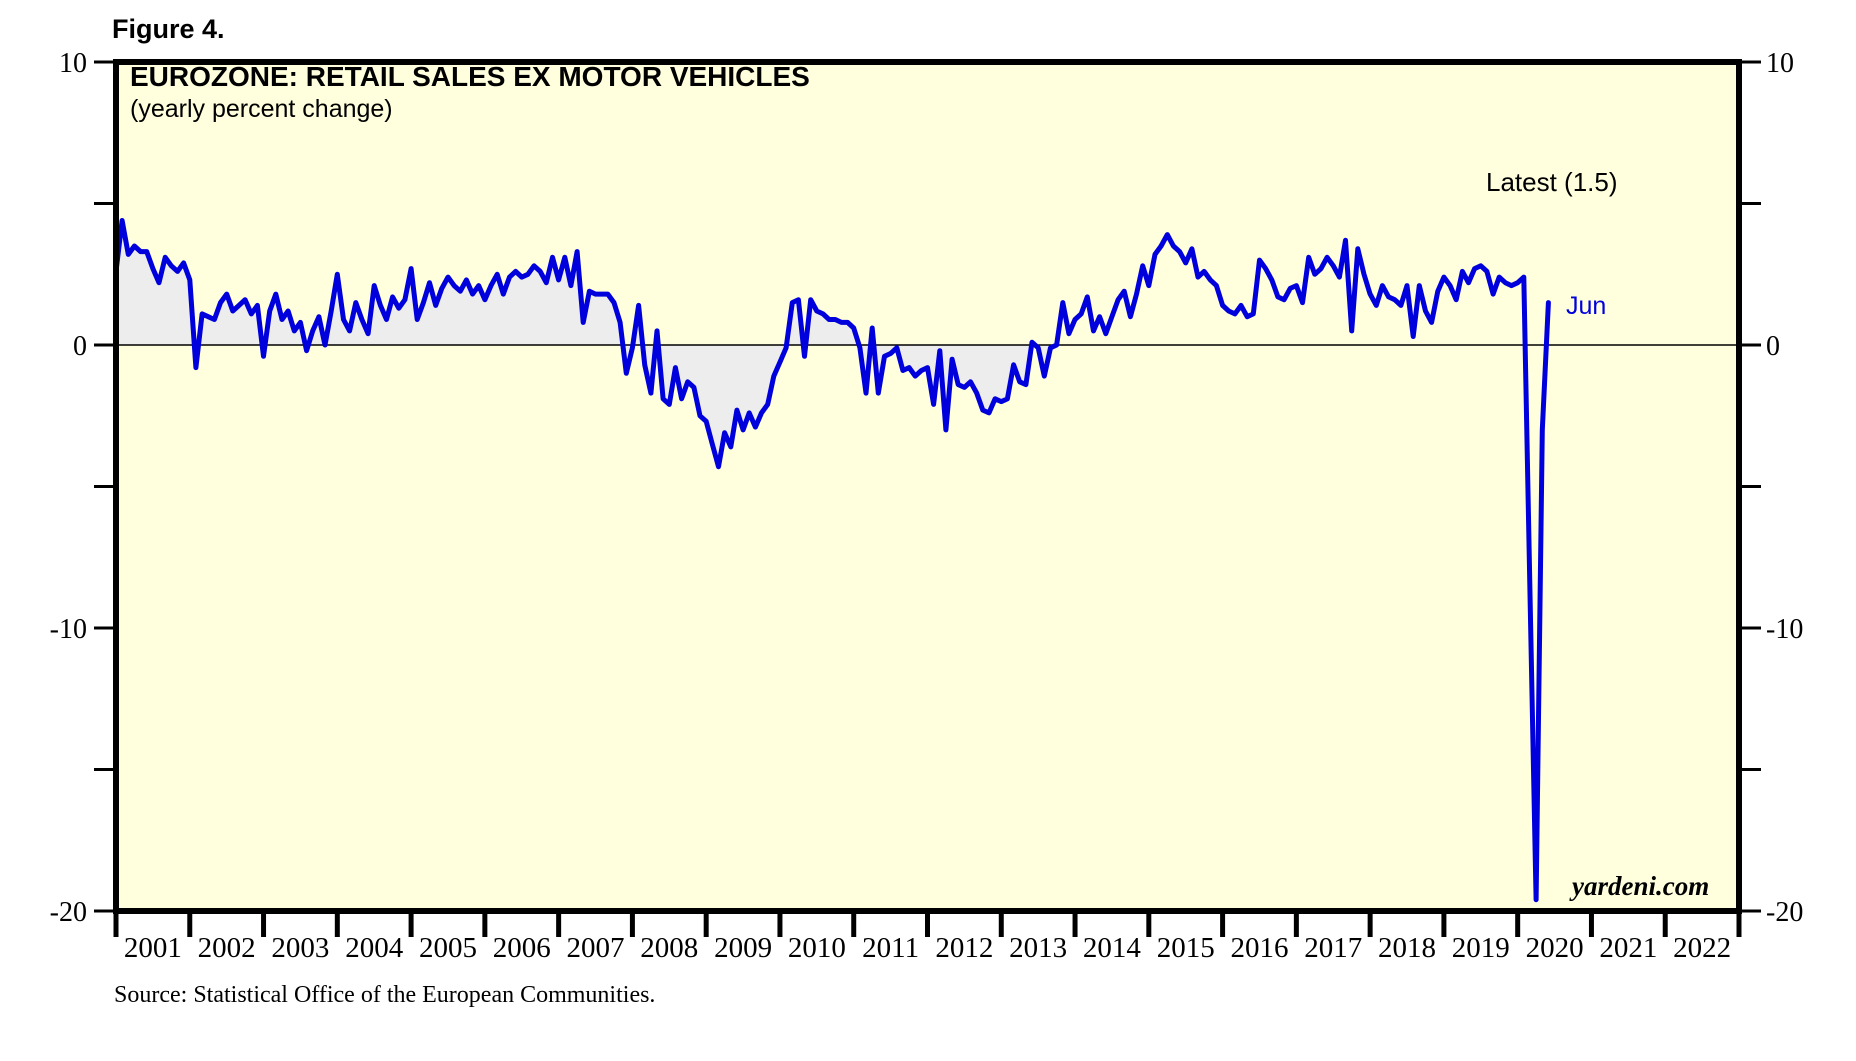 Image resolution: width=1856 pixels, height=1061 pixels. I want to click on x-axis-year-label: 2013, so click(1038, 948).